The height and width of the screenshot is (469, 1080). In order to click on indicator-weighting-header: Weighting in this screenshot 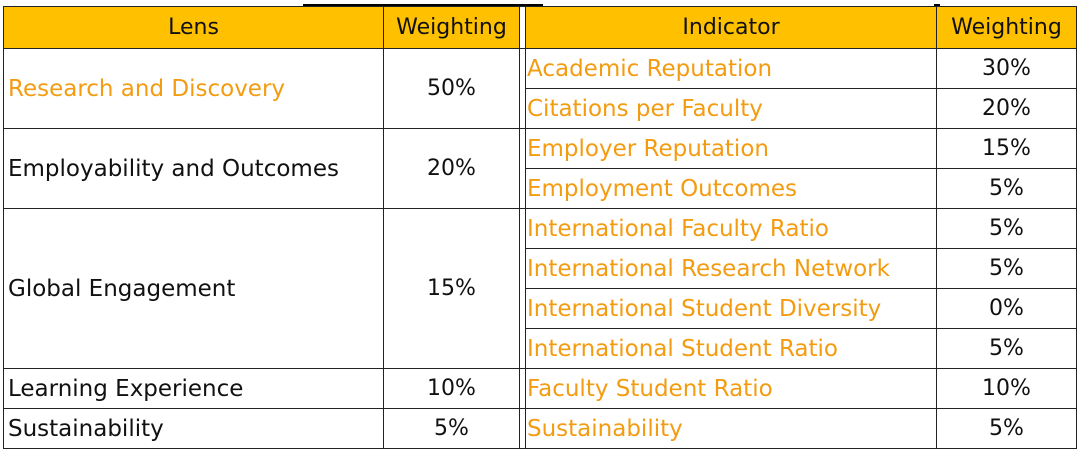, I will do `click(1006, 27)`.